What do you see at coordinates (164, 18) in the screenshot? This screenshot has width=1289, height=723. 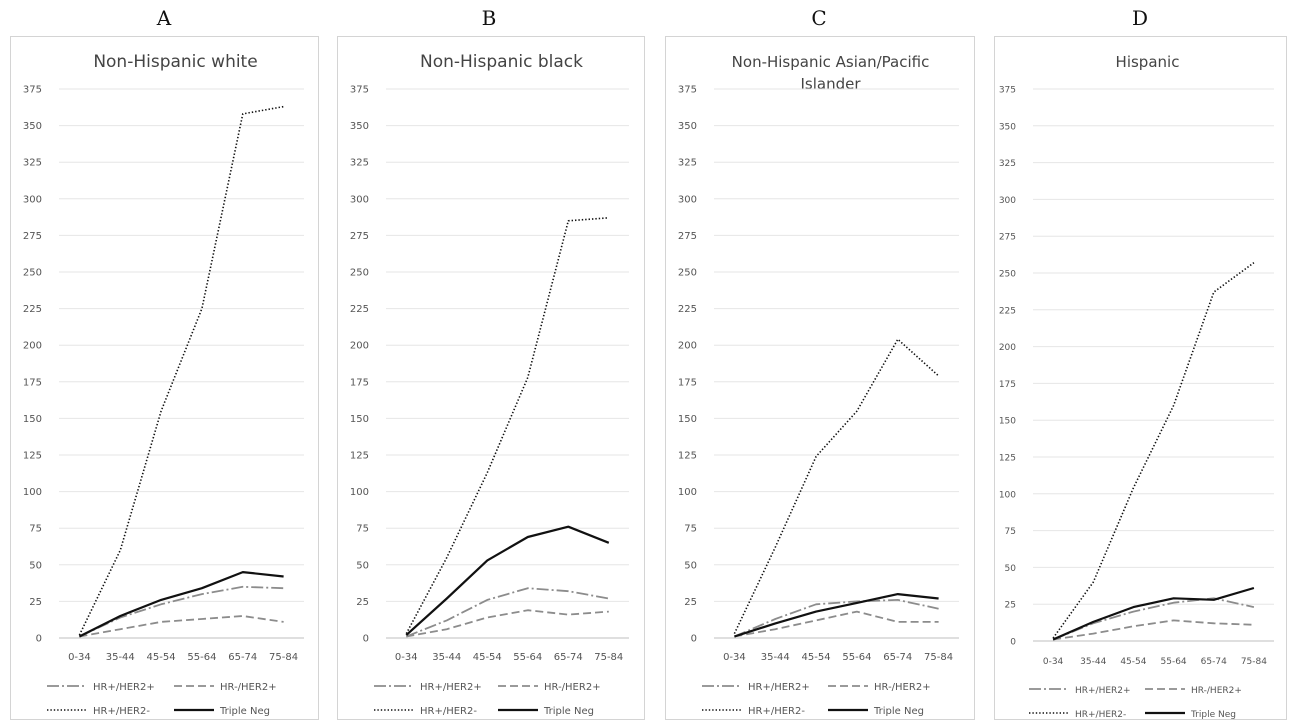 I see `panel-letter-a: A` at bounding box center [164, 18].